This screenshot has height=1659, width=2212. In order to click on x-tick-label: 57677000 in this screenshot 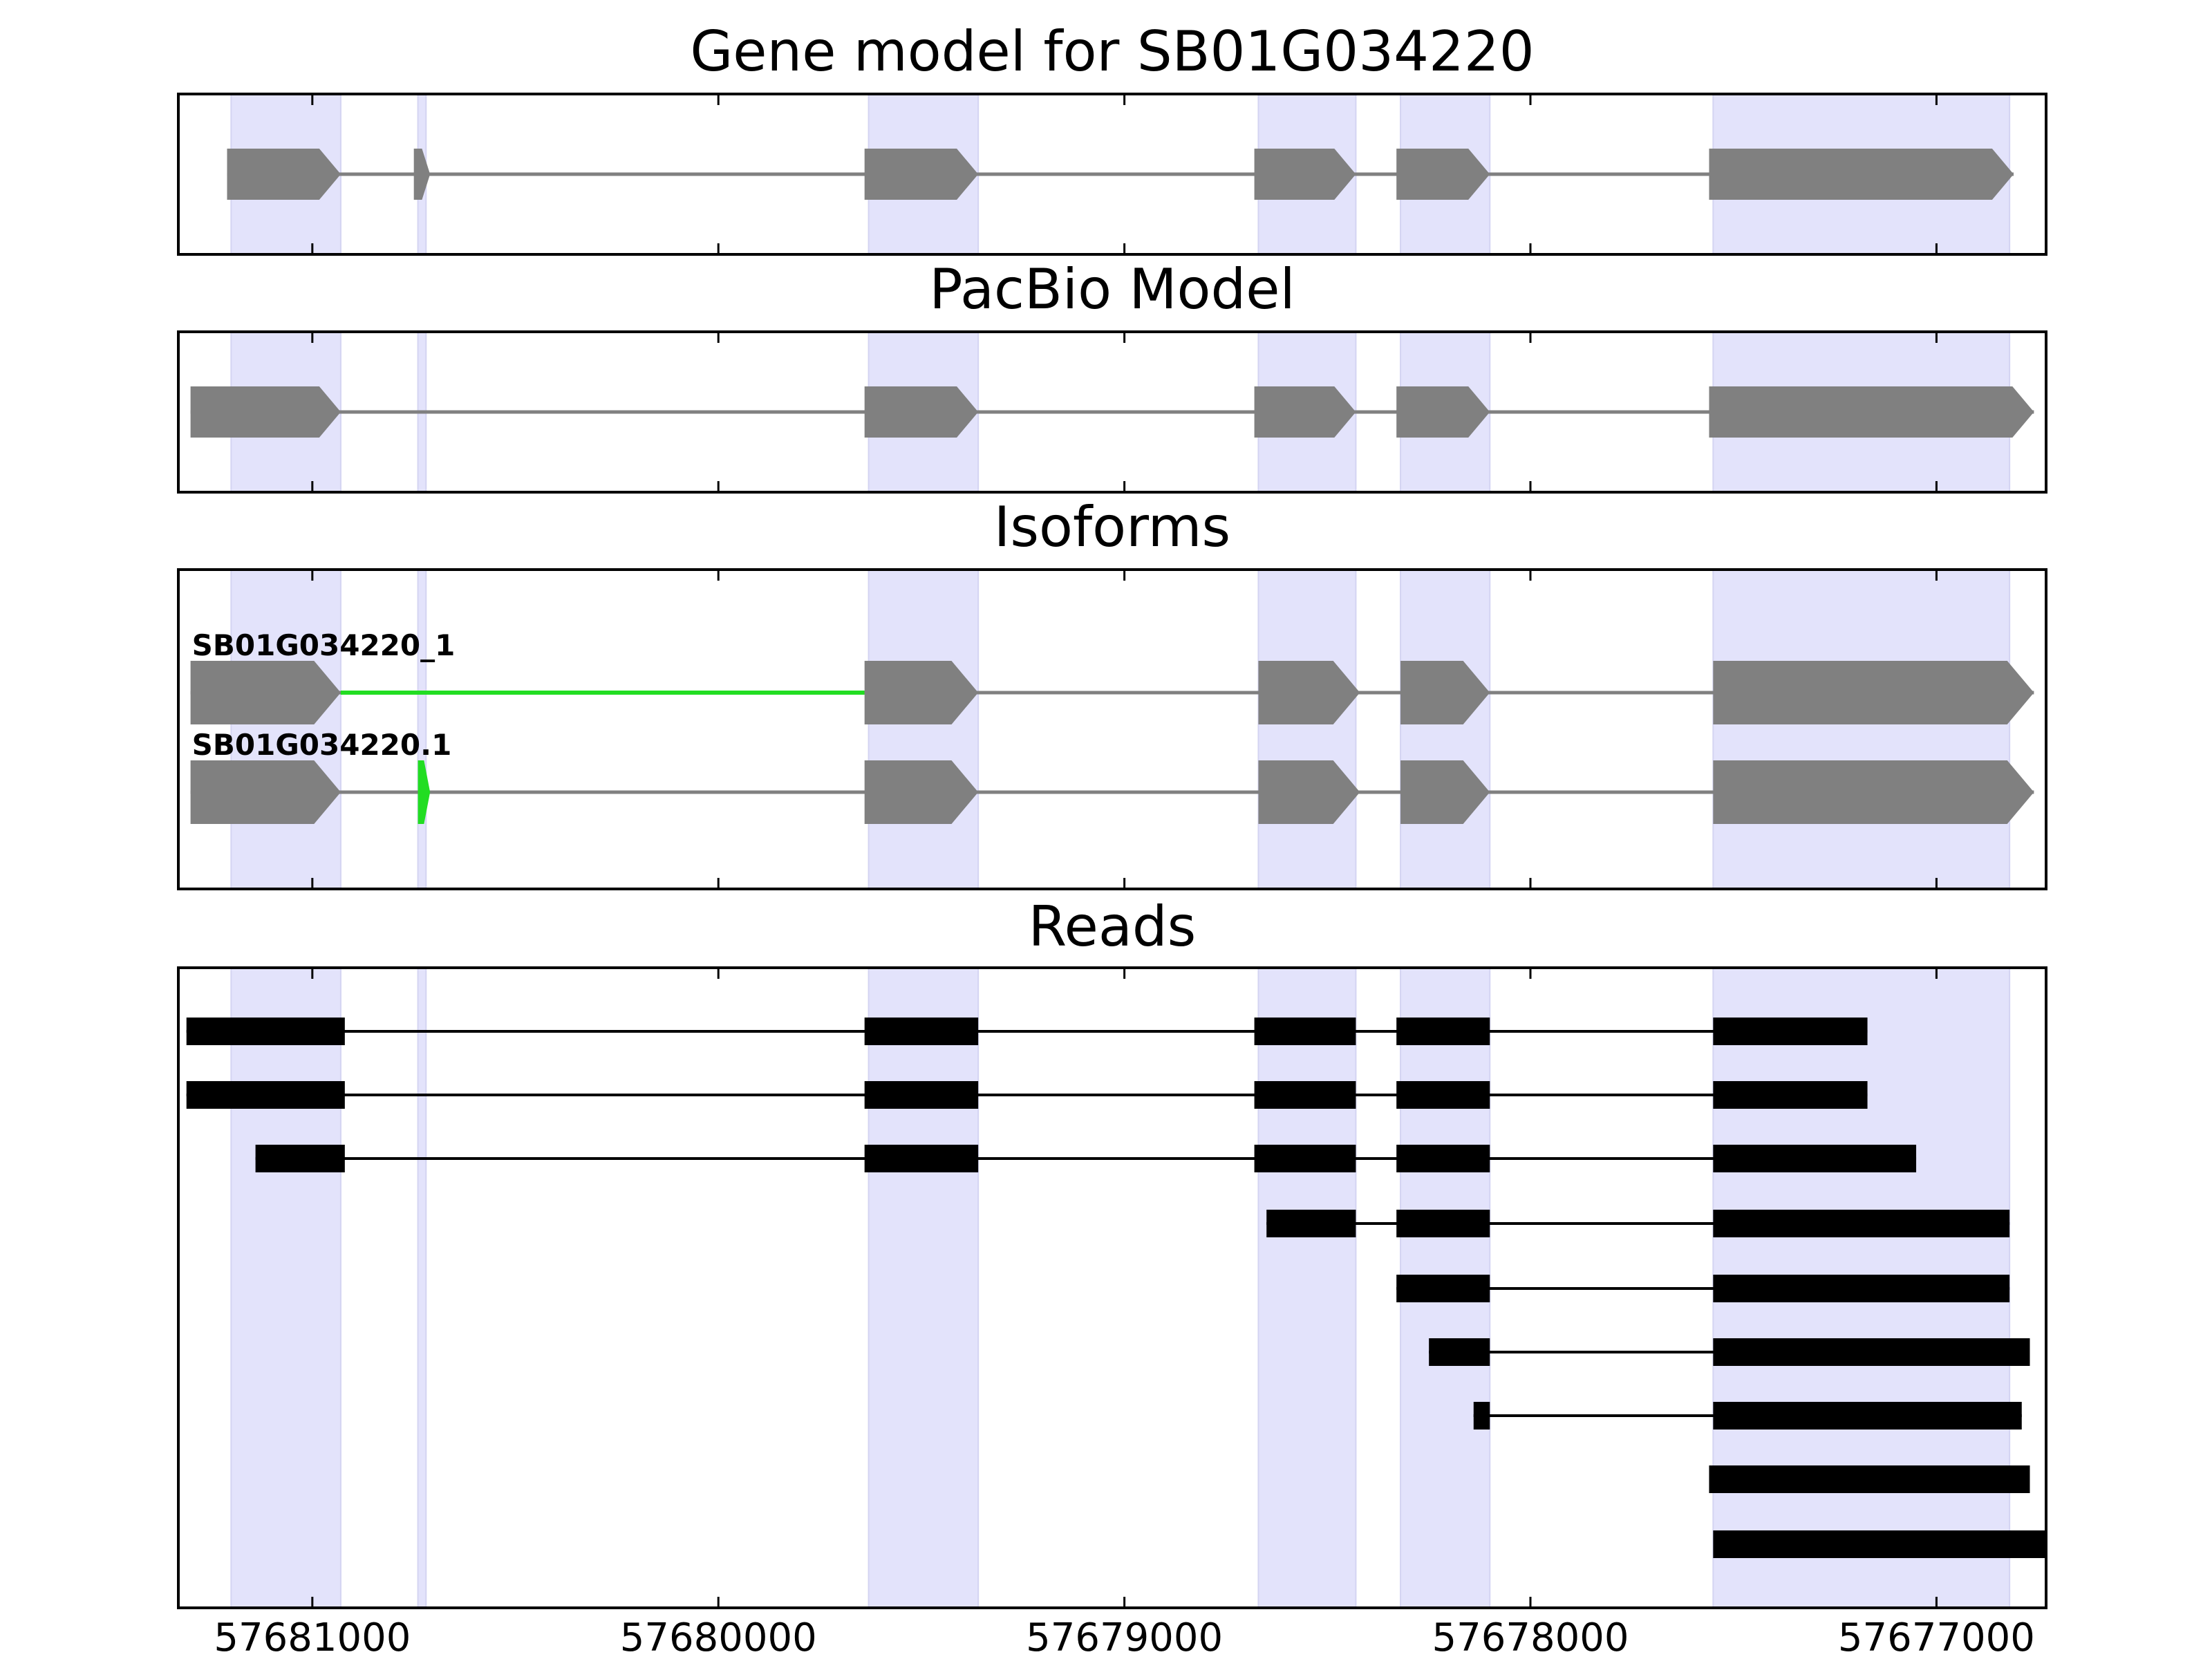, I will do `click(1937, 1637)`.